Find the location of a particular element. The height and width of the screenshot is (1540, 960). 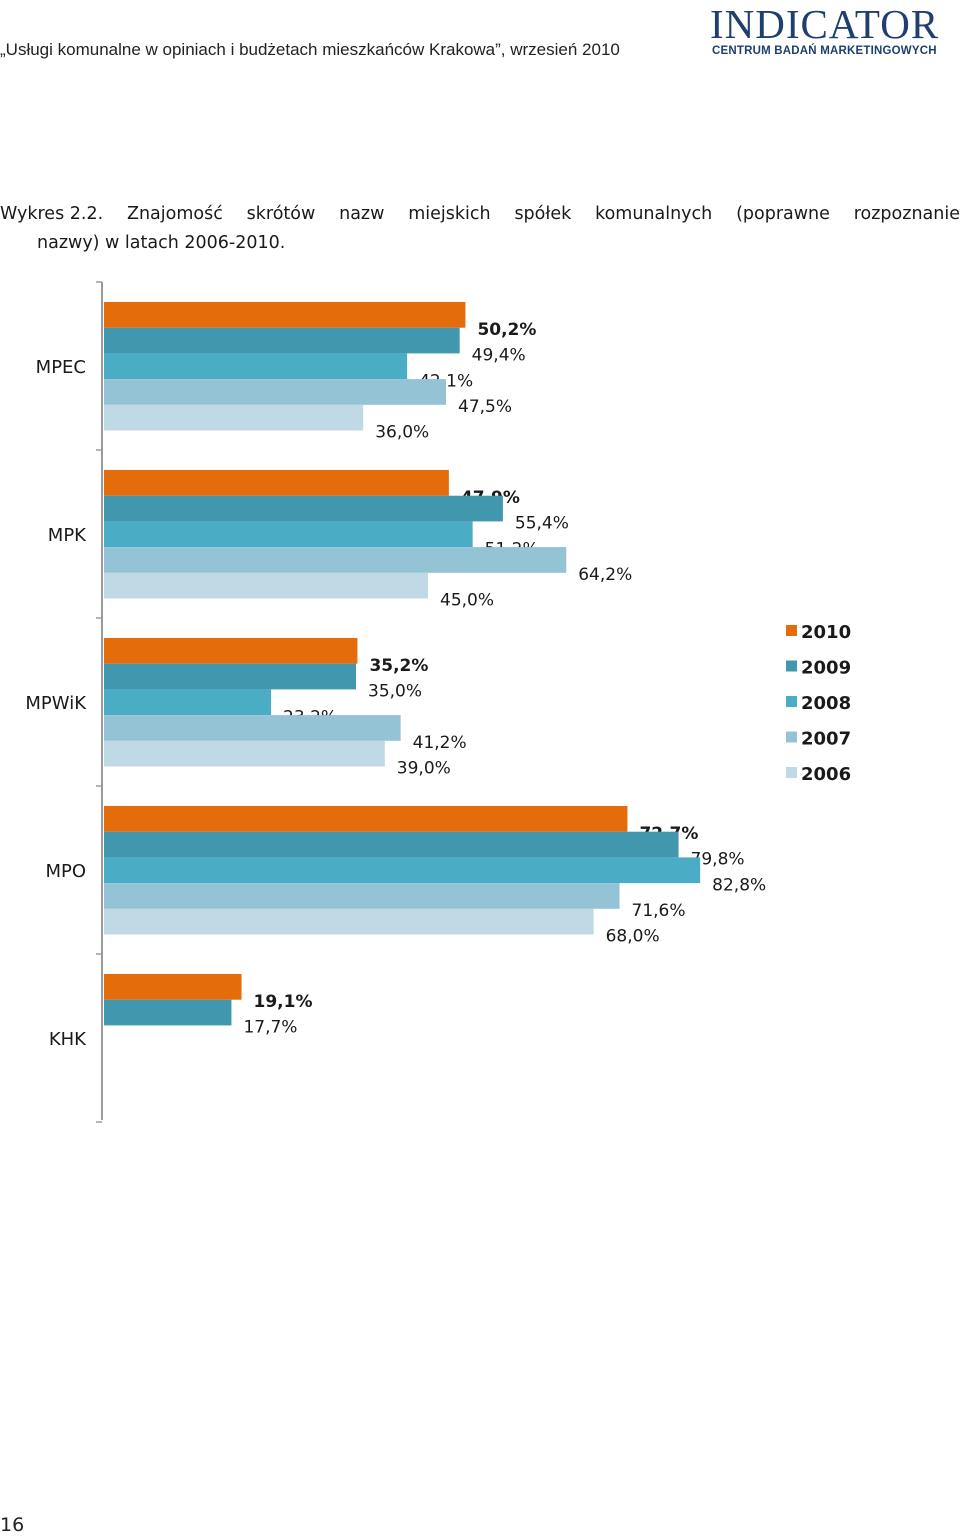

logo-subtitle: CENTRUM BADAŃ MARKETINGOWYCH is located at coordinates (824, 51).